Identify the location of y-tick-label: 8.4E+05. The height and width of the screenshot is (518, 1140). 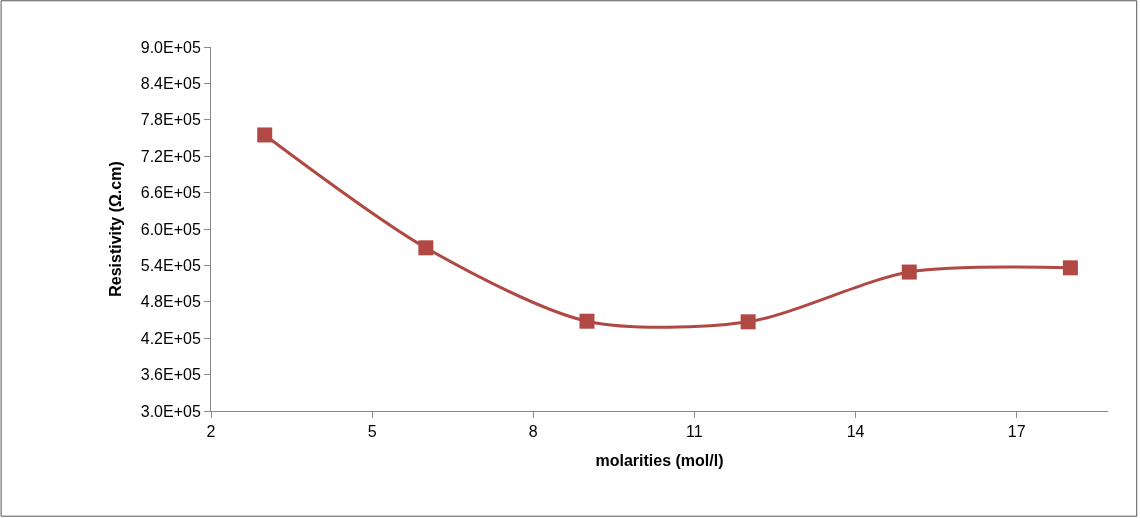
(170, 83).